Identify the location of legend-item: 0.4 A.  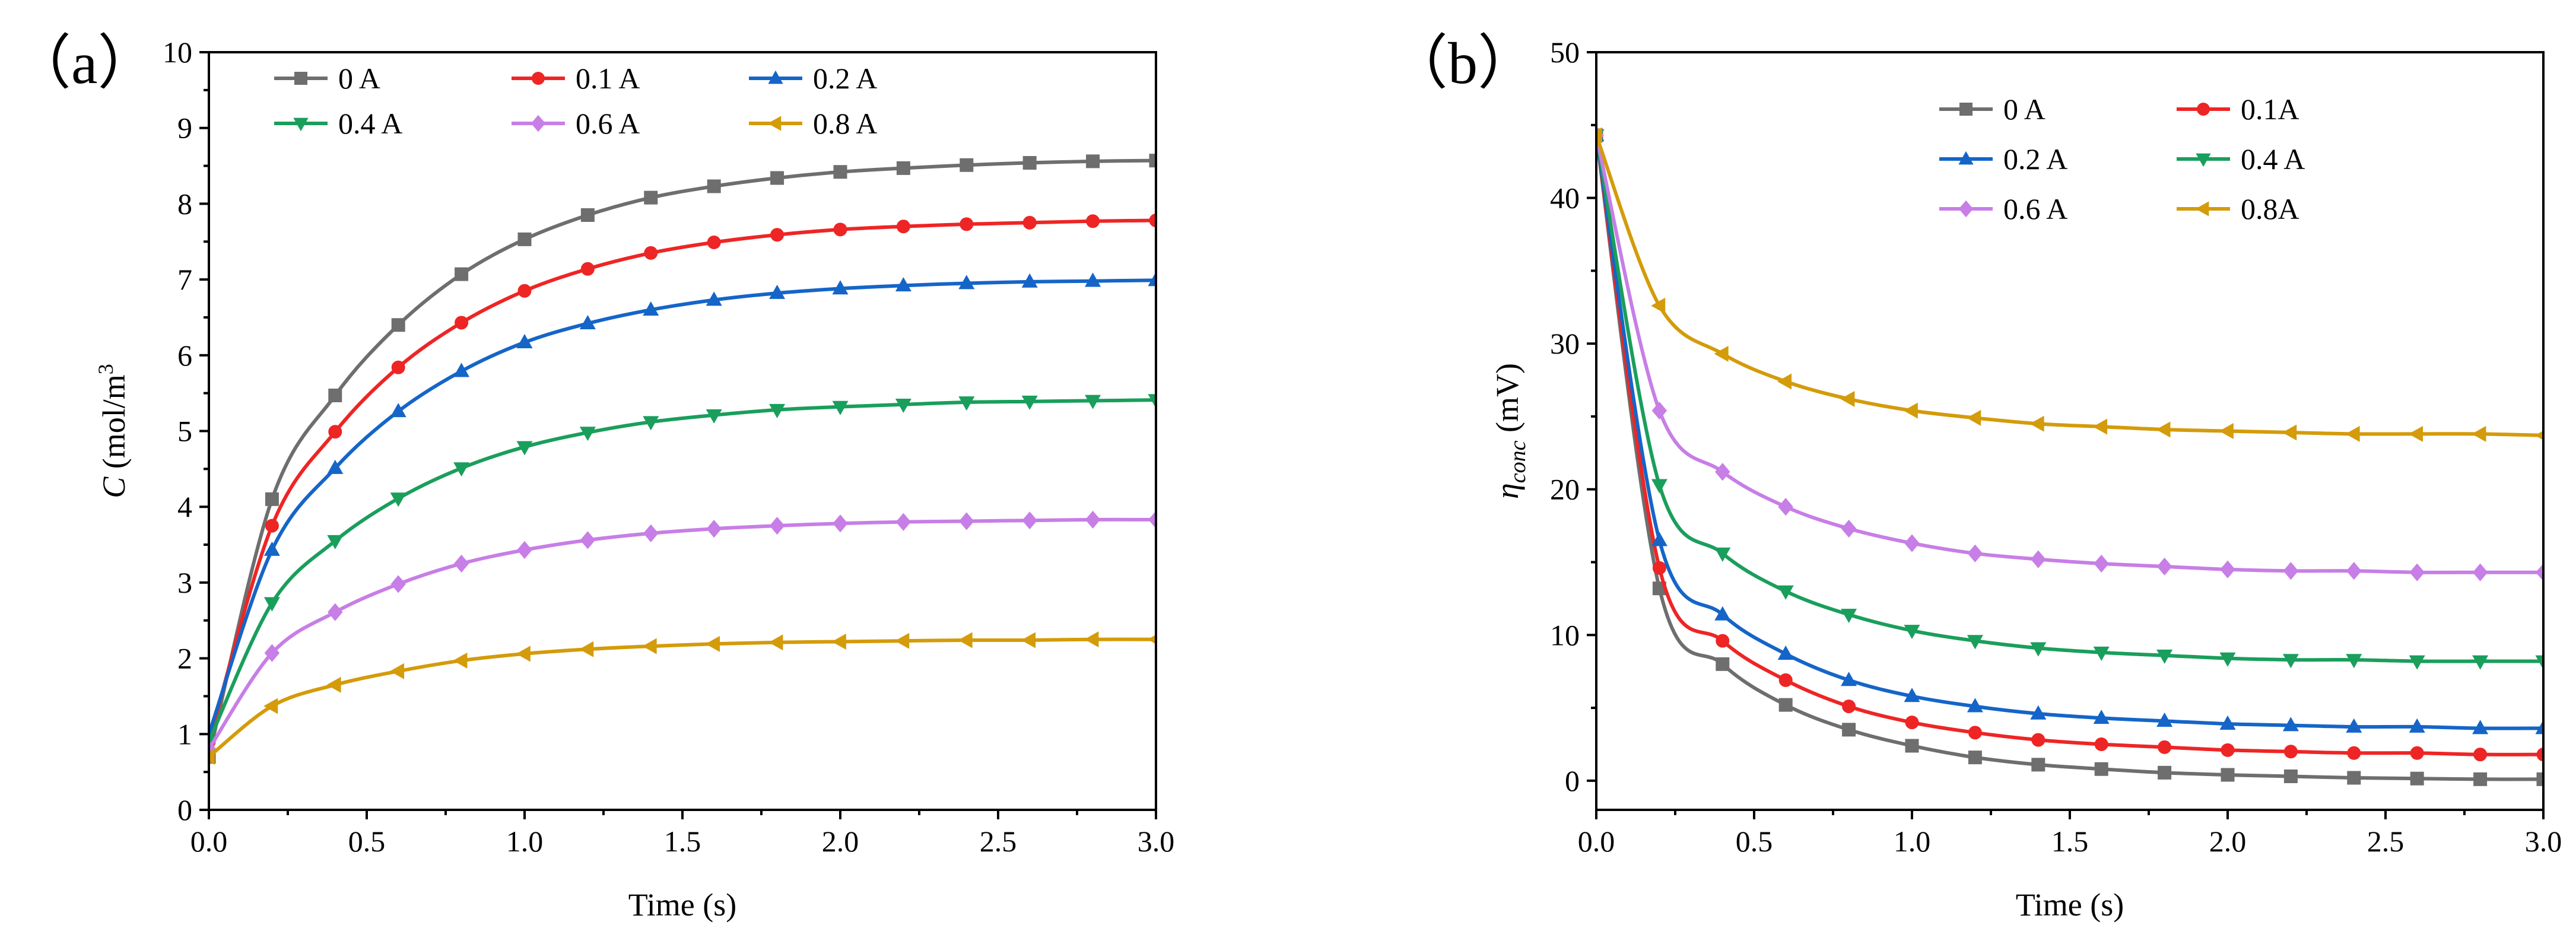
(338, 123).